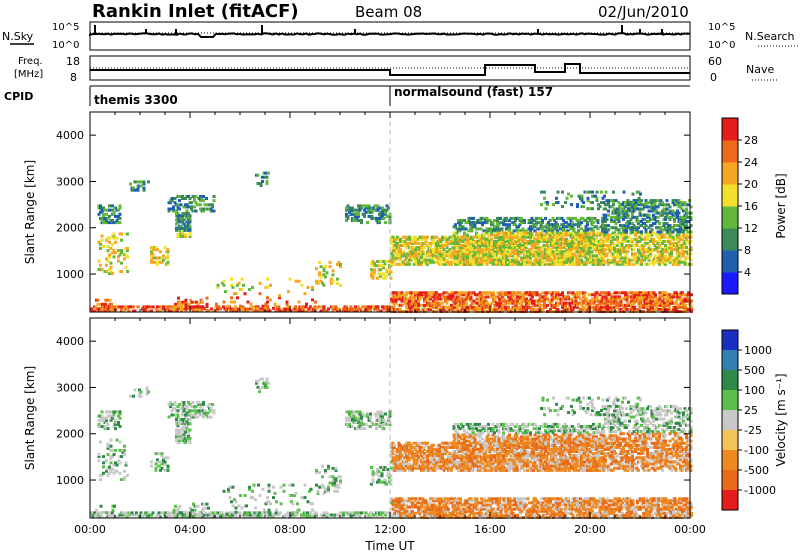 The height and width of the screenshot is (558, 800). I want to click on nsearch-label: N.Search, so click(770, 36).